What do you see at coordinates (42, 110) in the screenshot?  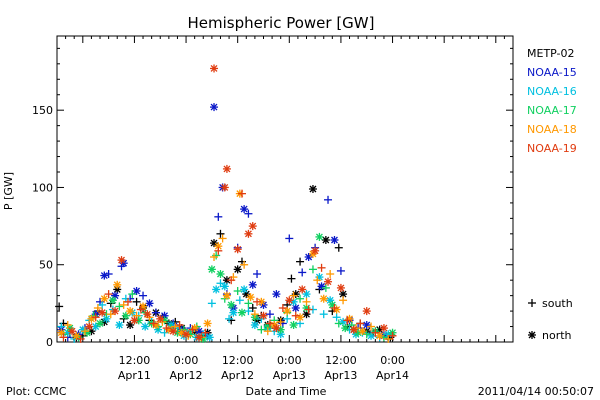 I see `y-tick-label: 150` at bounding box center [42, 110].